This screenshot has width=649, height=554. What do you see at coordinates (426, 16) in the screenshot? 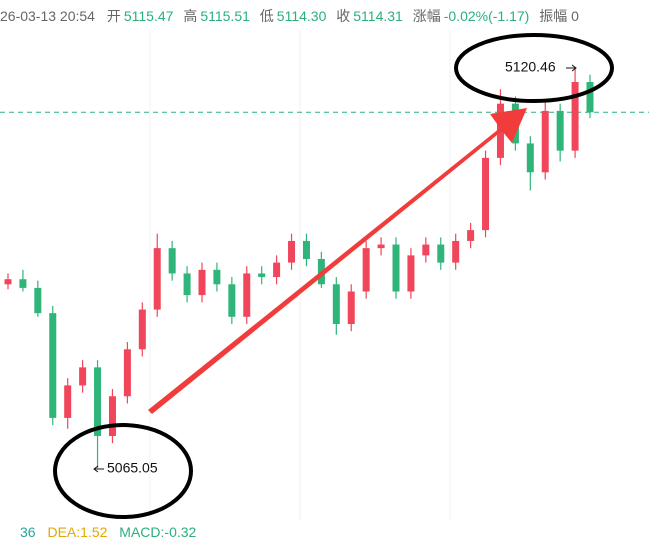
I see `field-label: 涨幅` at bounding box center [426, 16].